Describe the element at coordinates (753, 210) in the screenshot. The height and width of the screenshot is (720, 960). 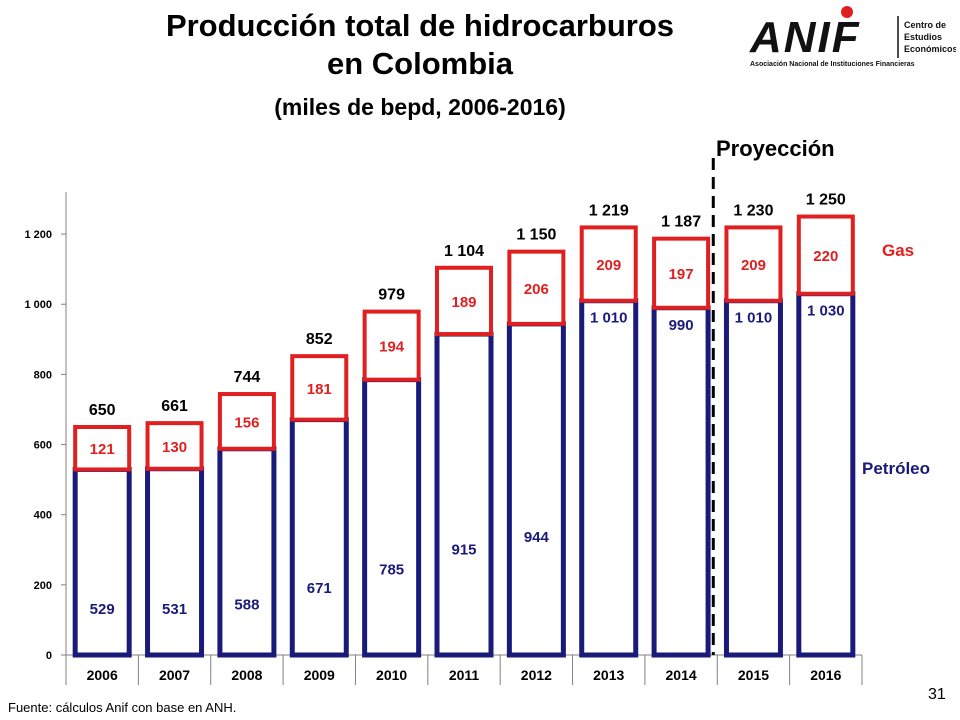
I see `data-label-total: 1 230` at that location.